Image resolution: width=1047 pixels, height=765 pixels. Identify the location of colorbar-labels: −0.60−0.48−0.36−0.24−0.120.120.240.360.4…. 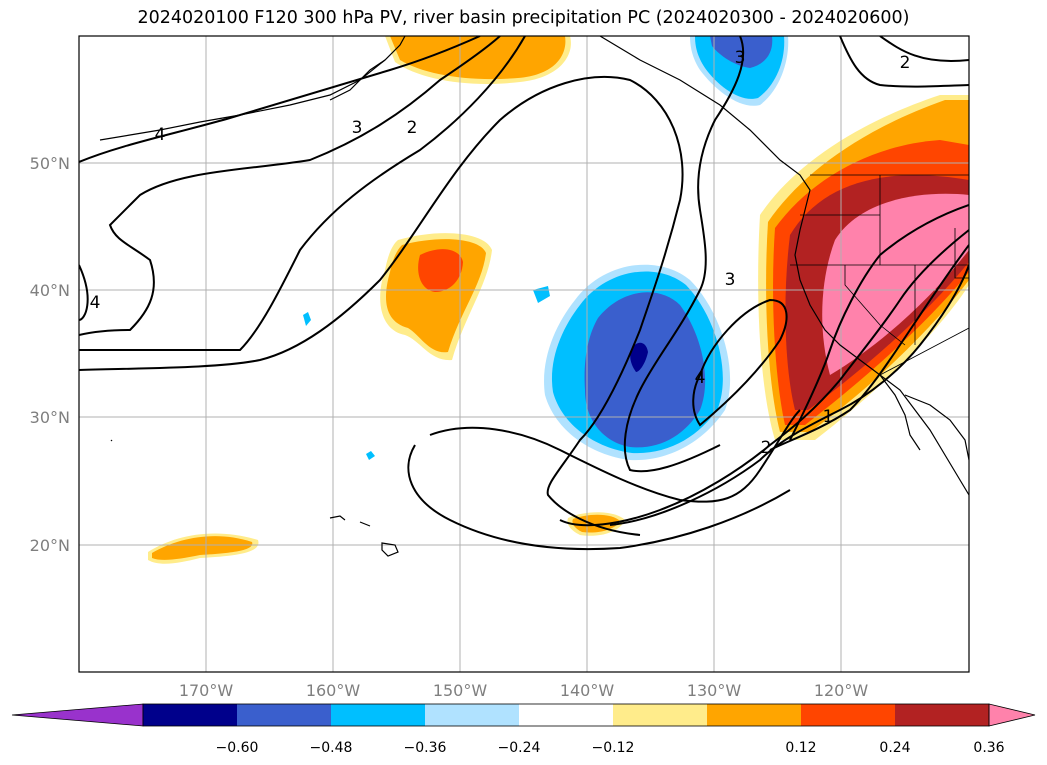
(610, 748).